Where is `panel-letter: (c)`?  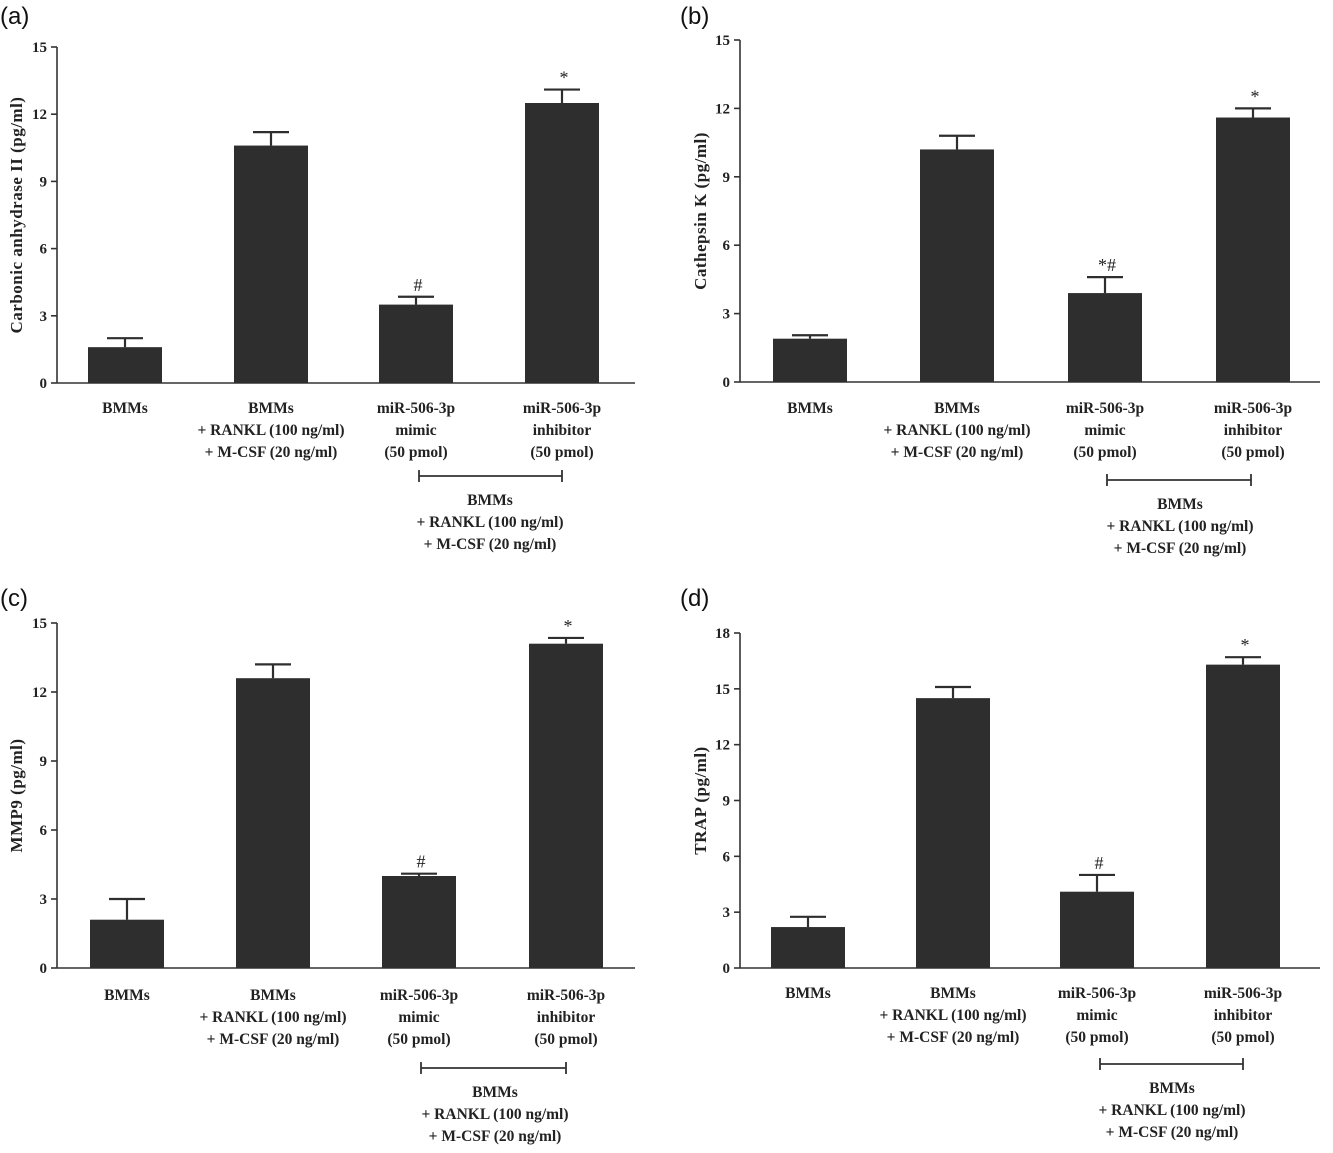 panel-letter: (c) is located at coordinates (14, 598).